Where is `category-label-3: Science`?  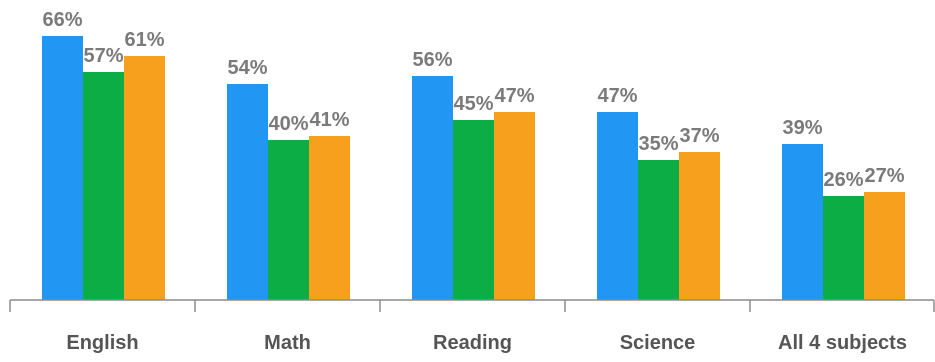 category-label-3: Science is located at coordinates (658, 343).